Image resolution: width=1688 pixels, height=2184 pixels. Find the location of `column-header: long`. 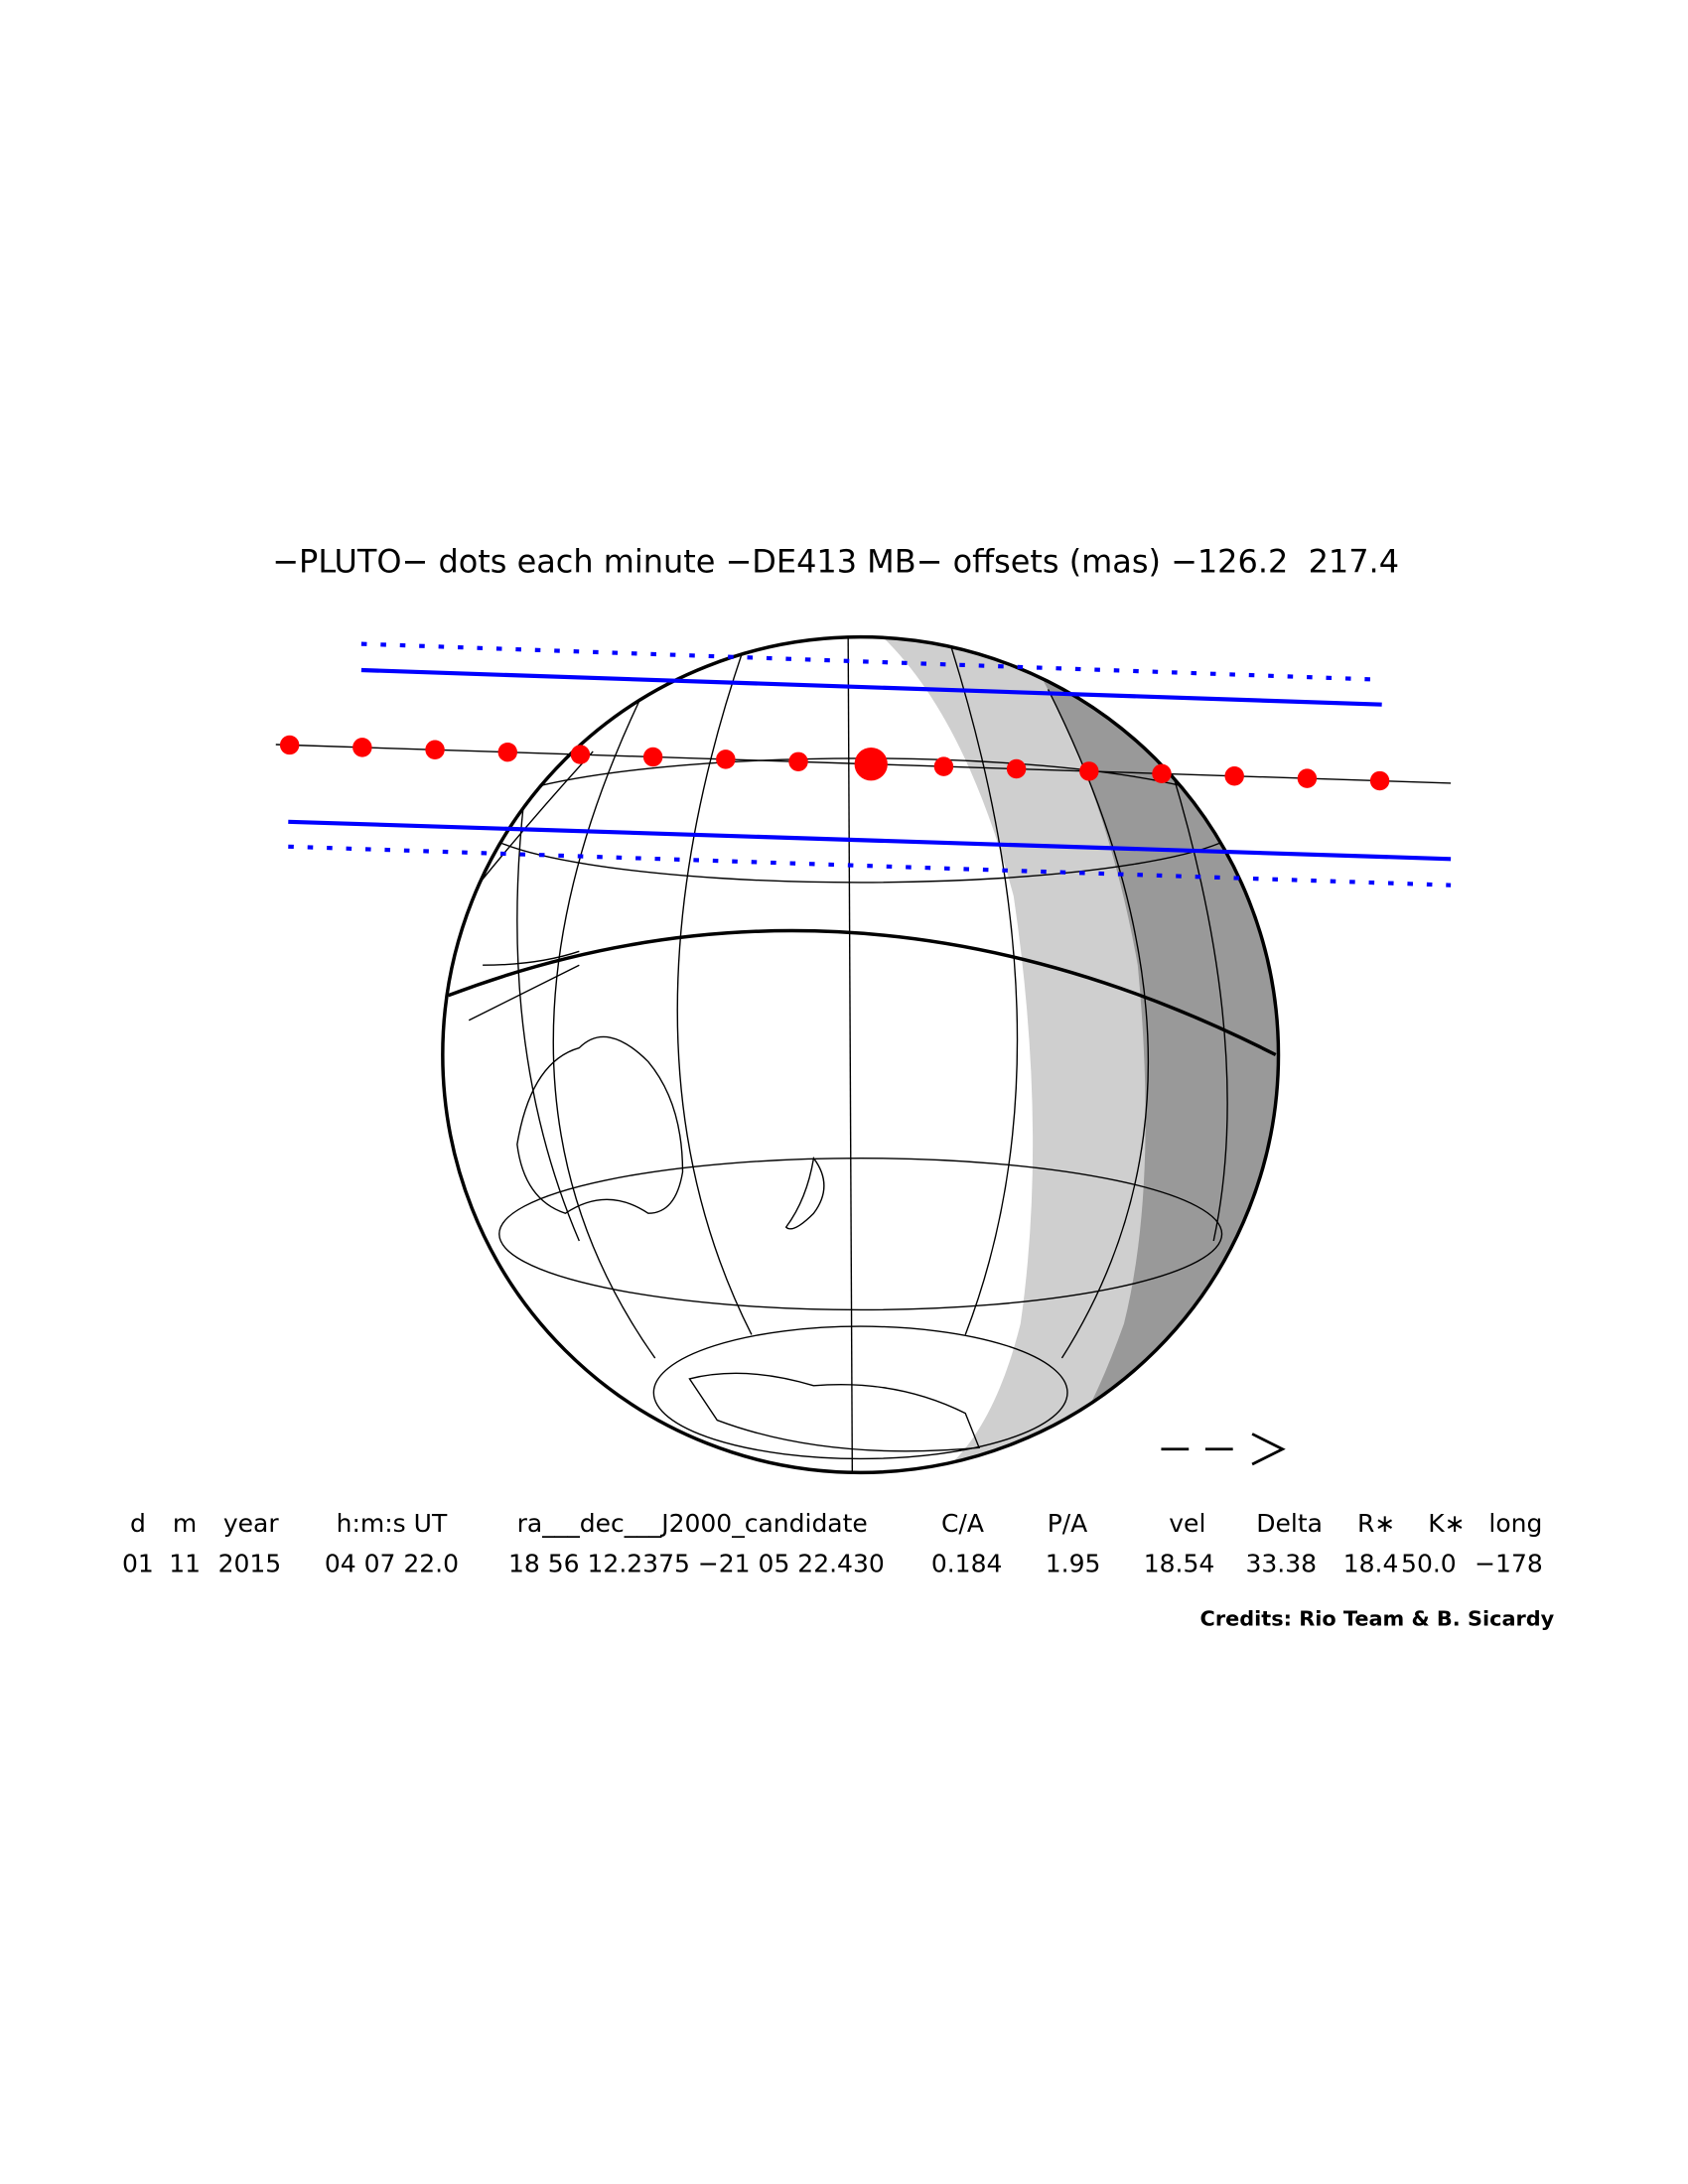

column-header: long is located at coordinates (1515, 1523).